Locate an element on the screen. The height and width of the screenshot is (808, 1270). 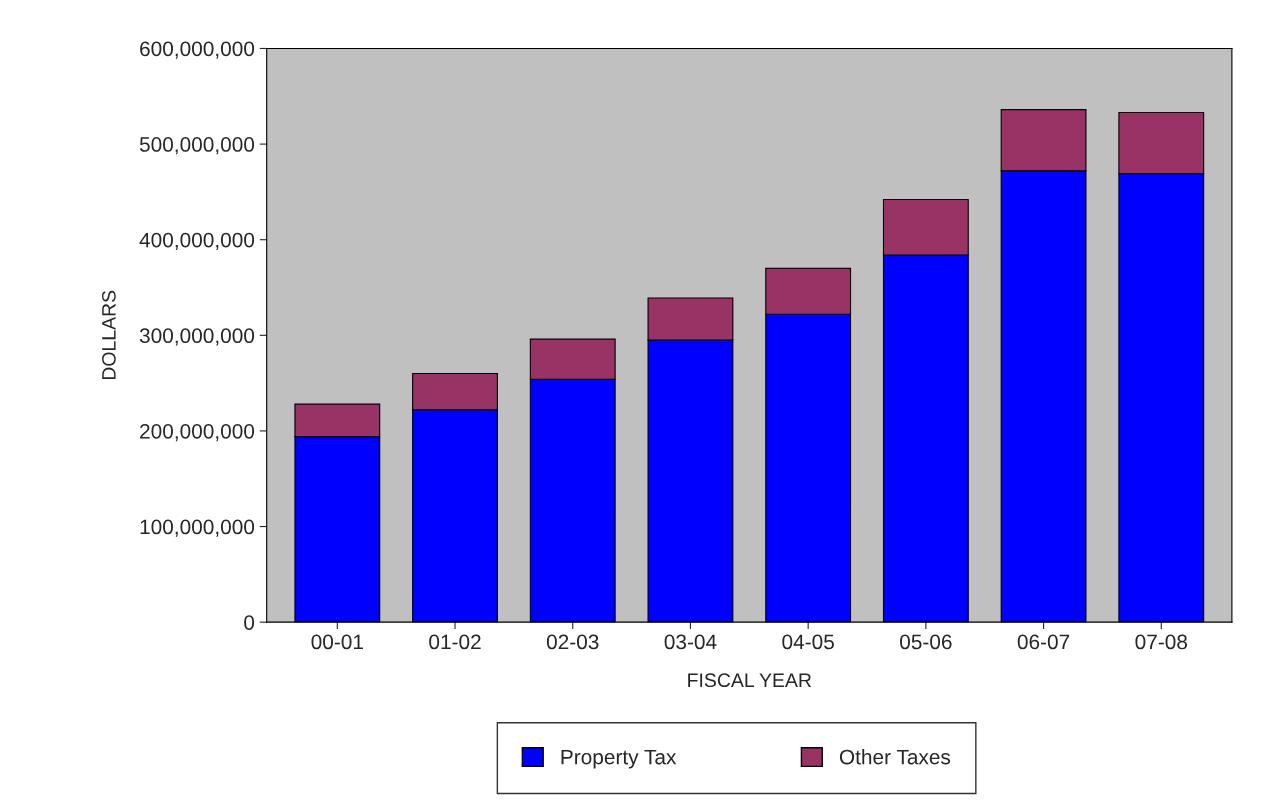
x-tick-label: 07-08 is located at coordinates (1161, 642).